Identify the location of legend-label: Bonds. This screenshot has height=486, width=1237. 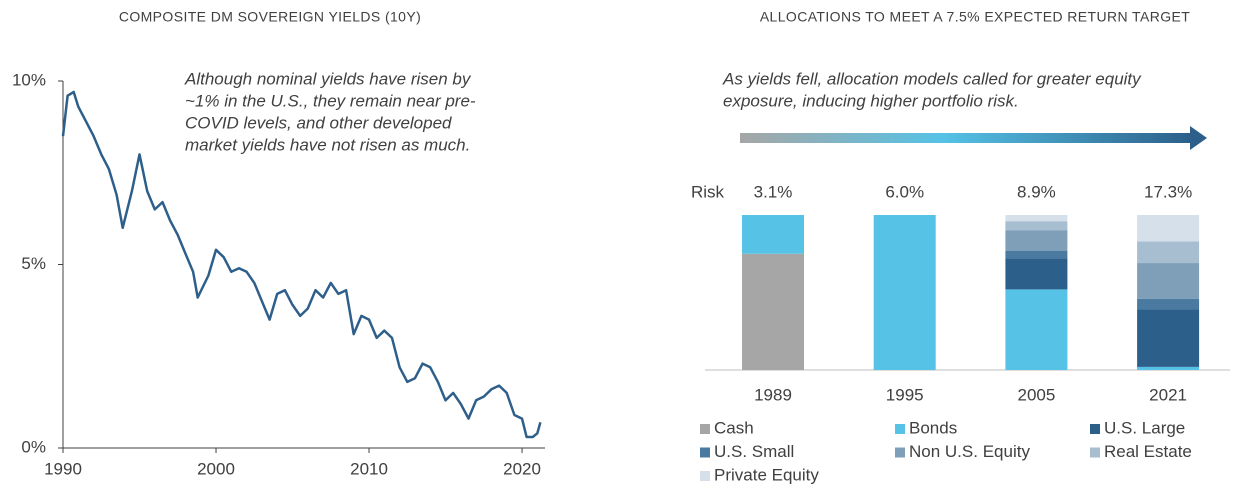
(933, 427).